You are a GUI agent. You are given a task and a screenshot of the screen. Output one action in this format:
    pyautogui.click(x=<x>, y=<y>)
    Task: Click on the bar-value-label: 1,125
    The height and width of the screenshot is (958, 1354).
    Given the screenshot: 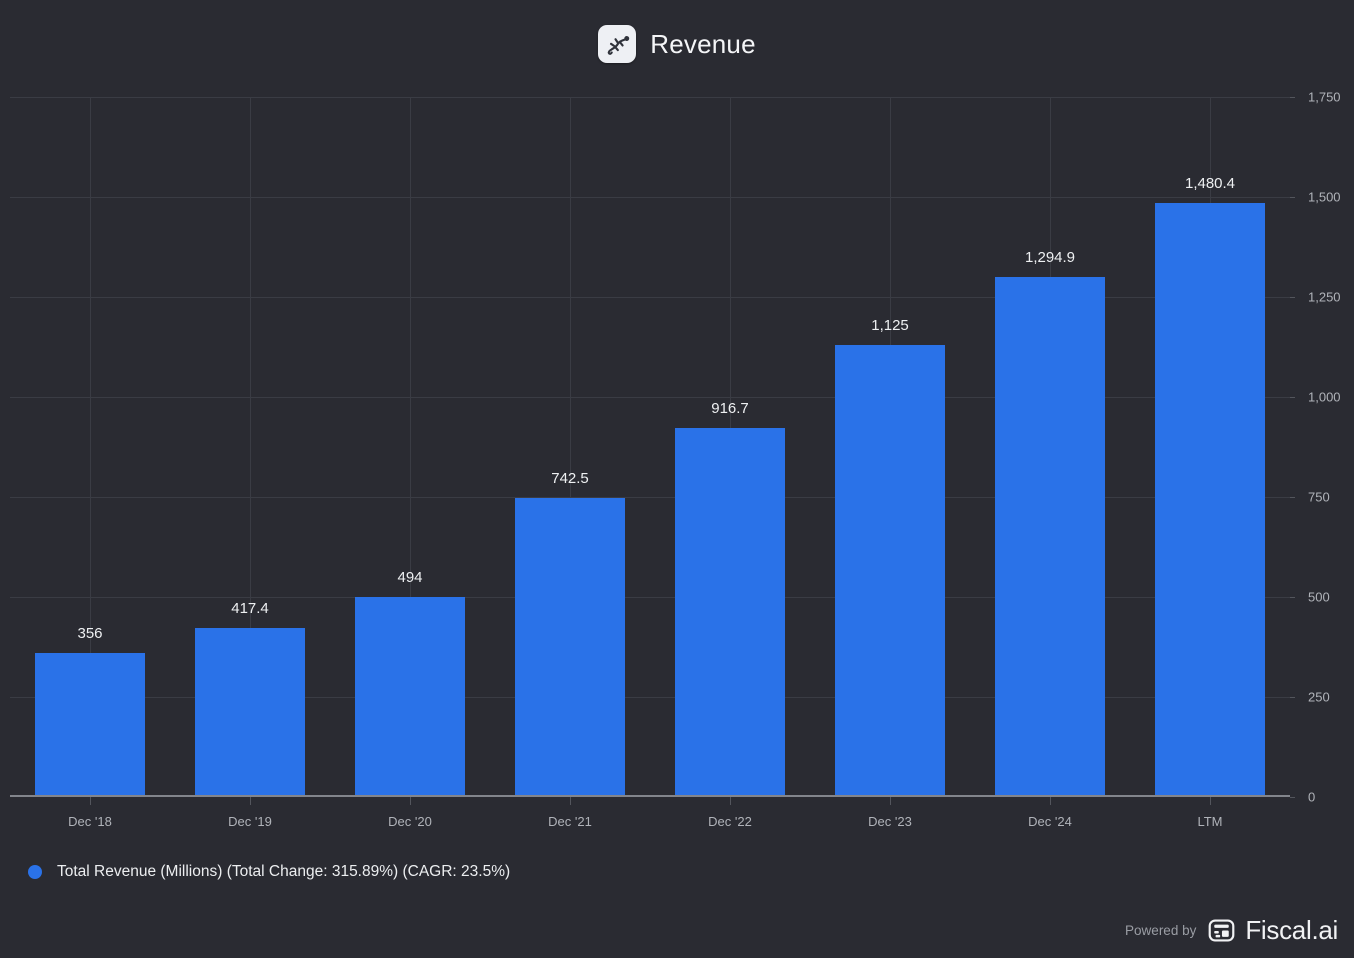 What is the action you would take?
    pyautogui.click(x=890, y=325)
    